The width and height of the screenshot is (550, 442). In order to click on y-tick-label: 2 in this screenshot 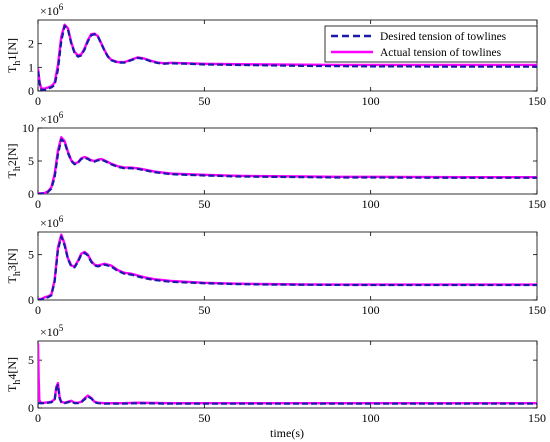, I will do `click(31, 44)`.